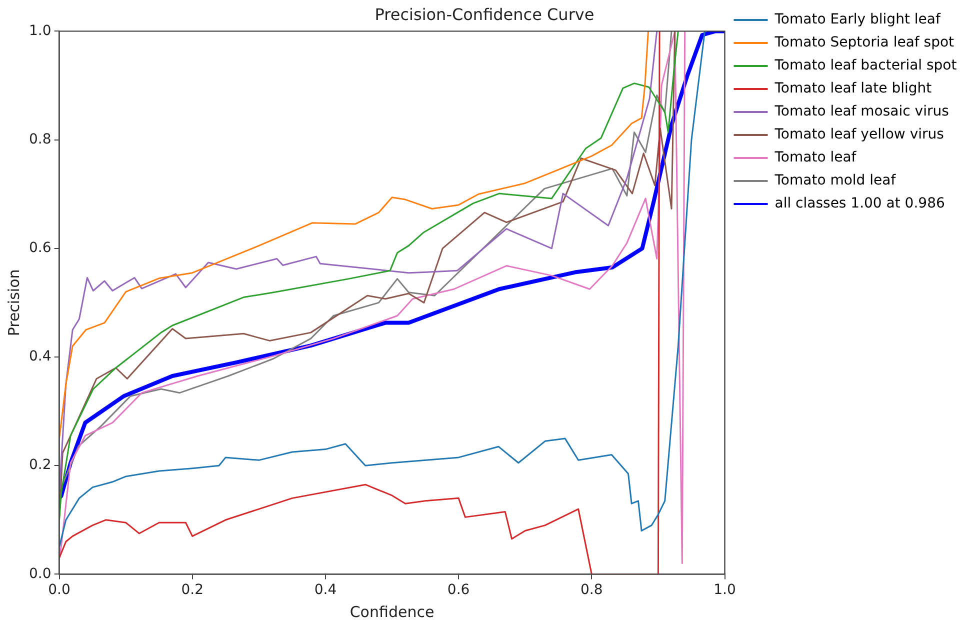 The image size is (977, 628). What do you see at coordinates (859, 134) in the screenshot?
I see `legend-label: Tomato leaf yellow virus` at bounding box center [859, 134].